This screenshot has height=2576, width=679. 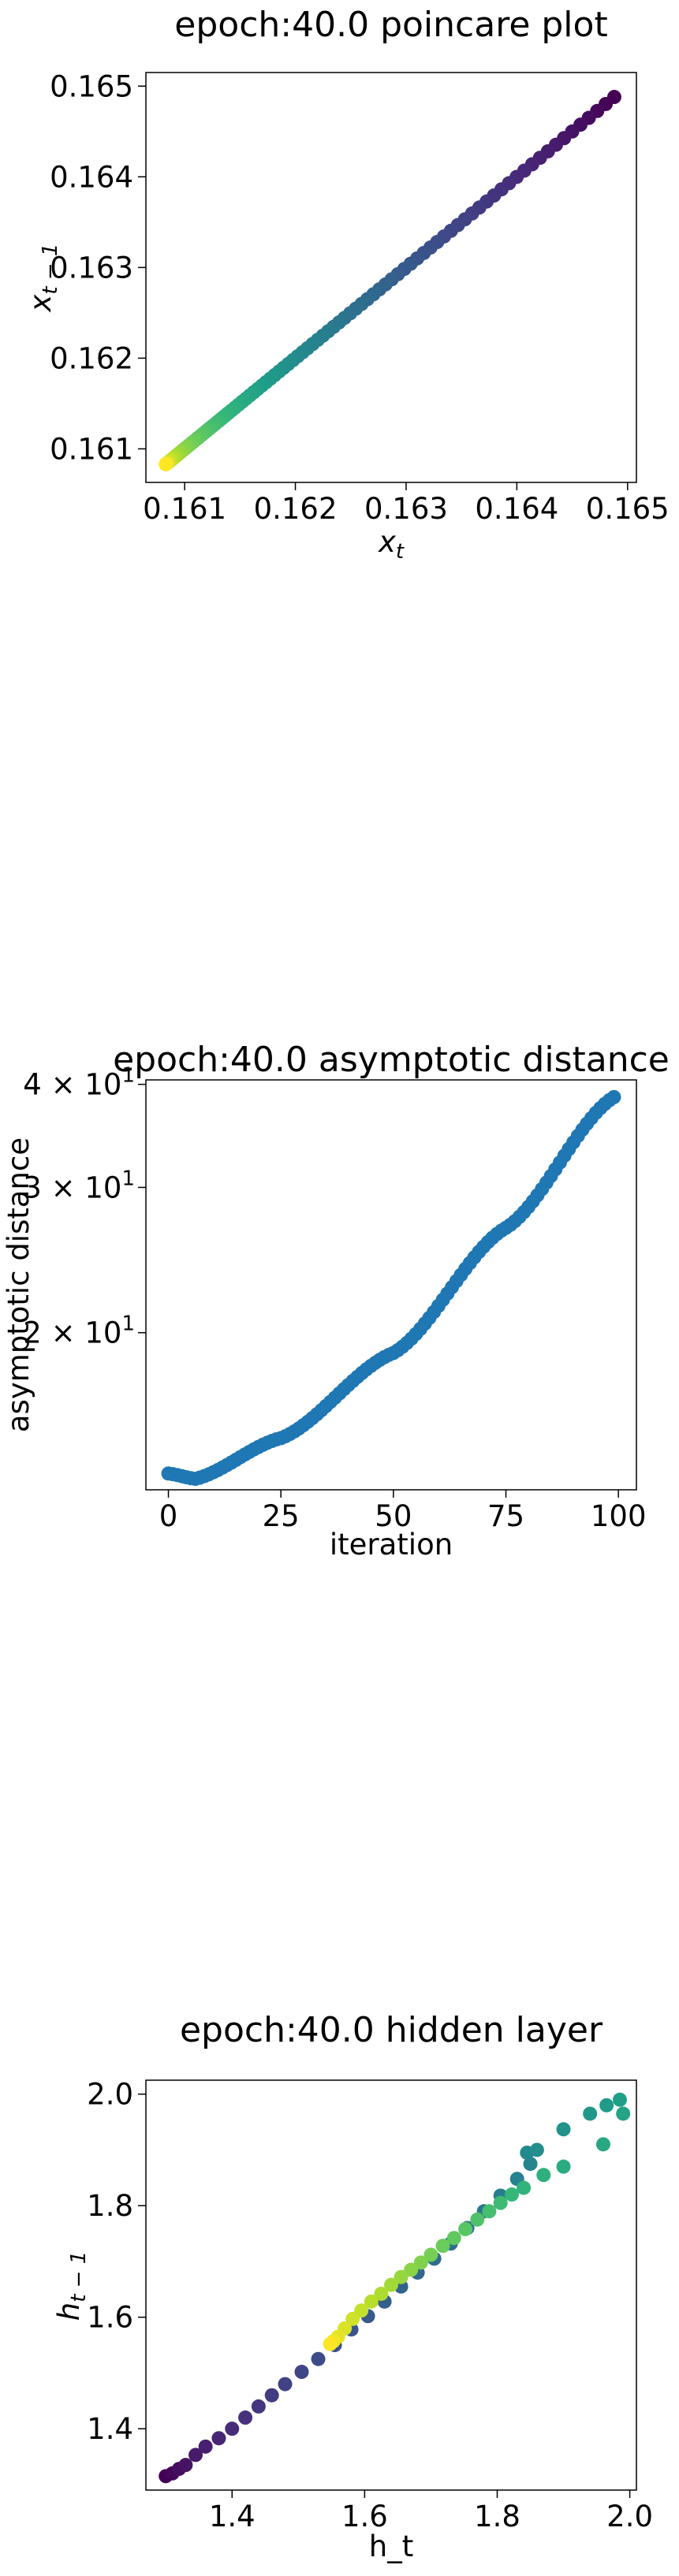 I want to click on hidden-x-tick-label: 1.4, so click(x=232, y=2516).